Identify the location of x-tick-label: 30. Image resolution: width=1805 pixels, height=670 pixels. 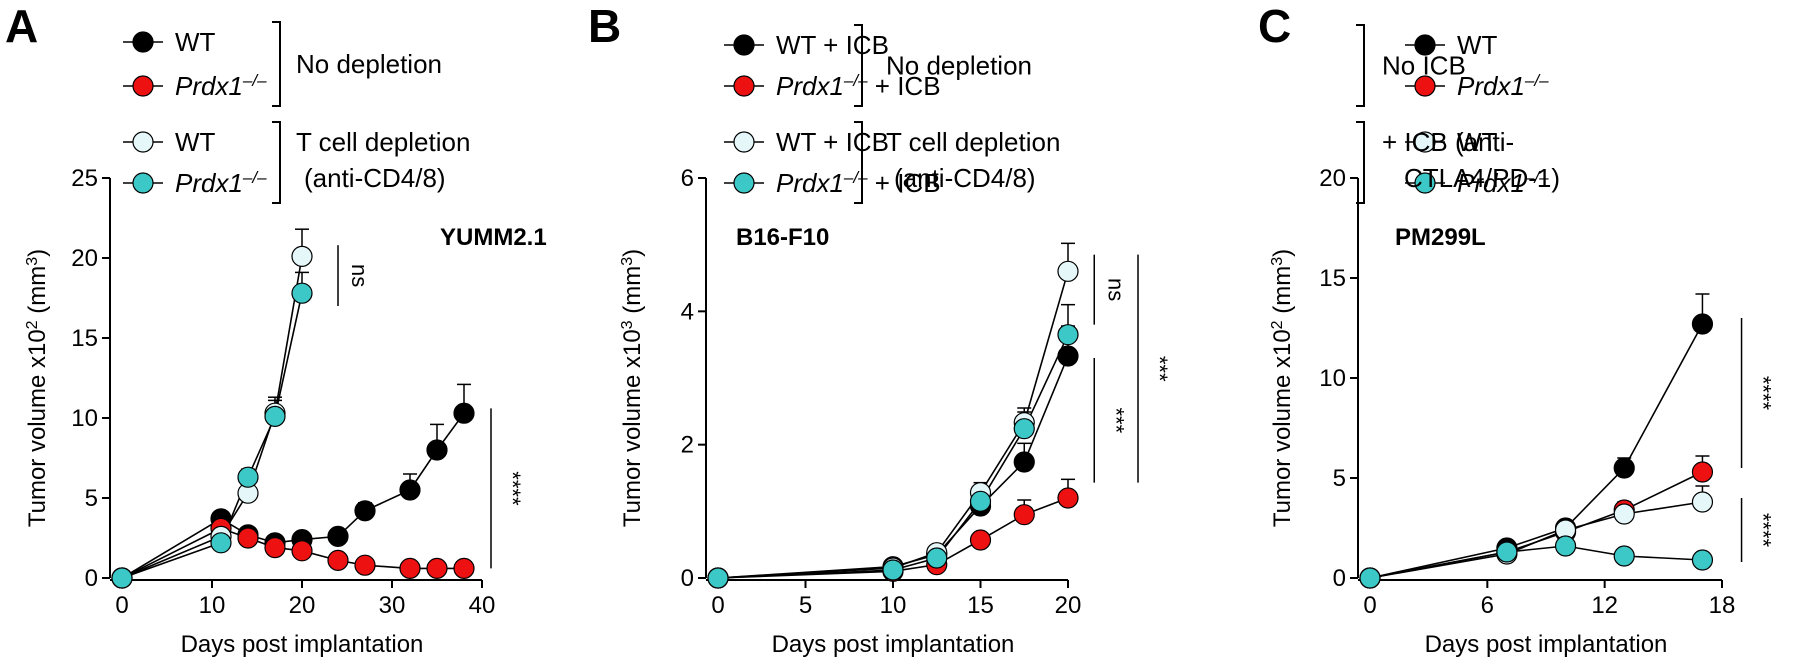
(392, 605).